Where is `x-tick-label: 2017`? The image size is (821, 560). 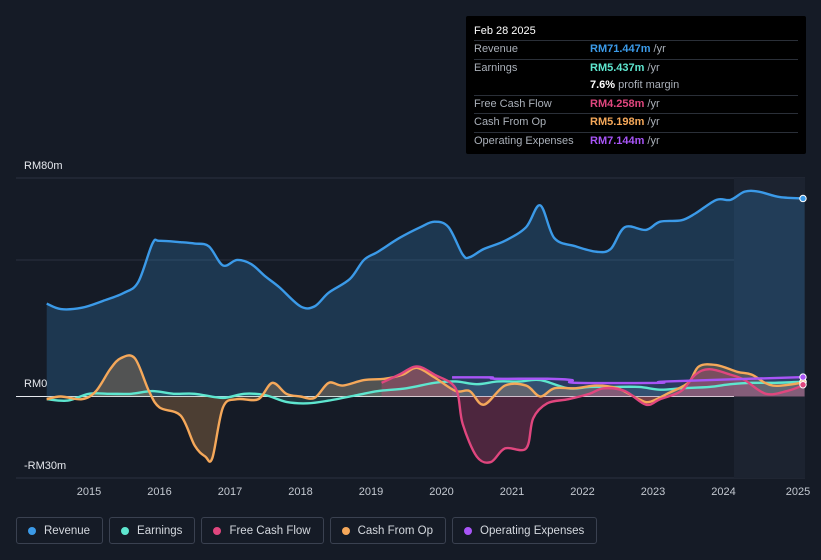 x-tick-label: 2017 is located at coordinates (230, 492).